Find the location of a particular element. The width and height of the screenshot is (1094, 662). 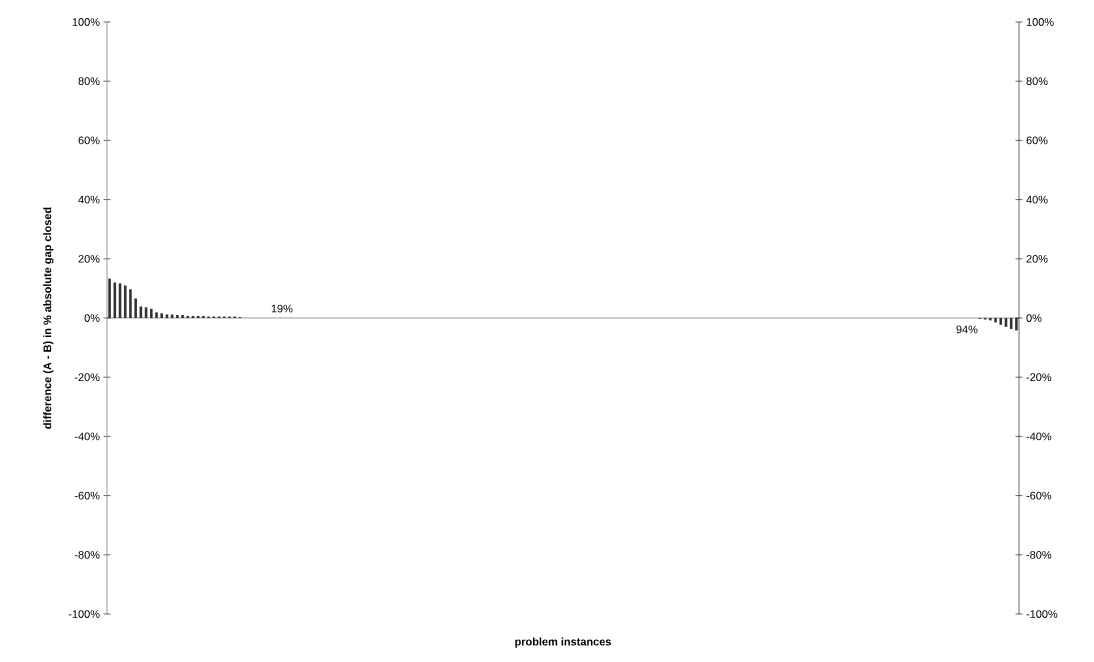

y2-tick-label: -60% is located at coordinates (1039, 495).